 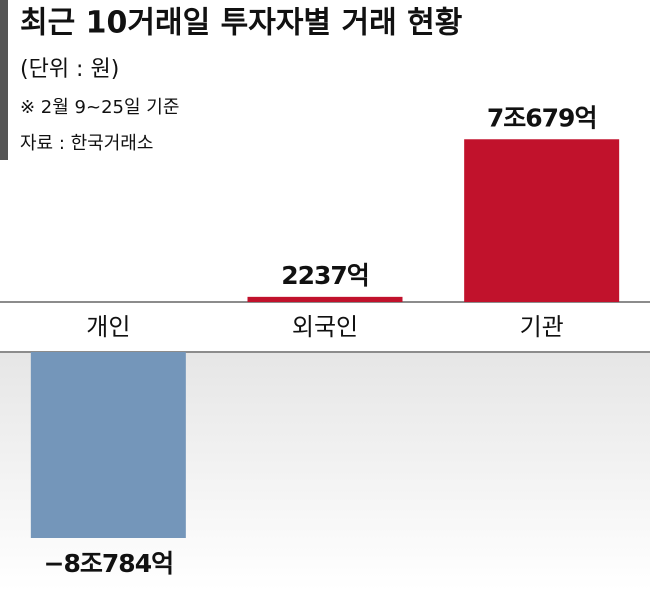 I want to click on value-label: 2237억, so click(x=325, y=275).